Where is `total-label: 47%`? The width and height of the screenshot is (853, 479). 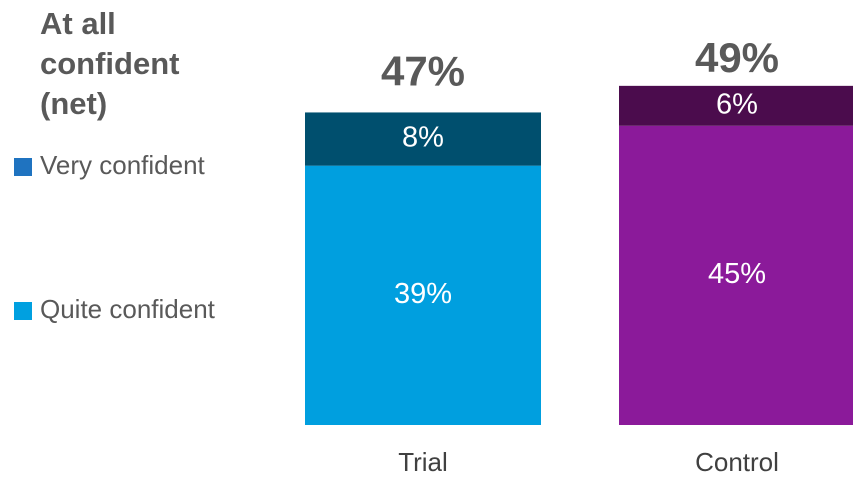
total-label: 47% is located at coordinates (423, 71).